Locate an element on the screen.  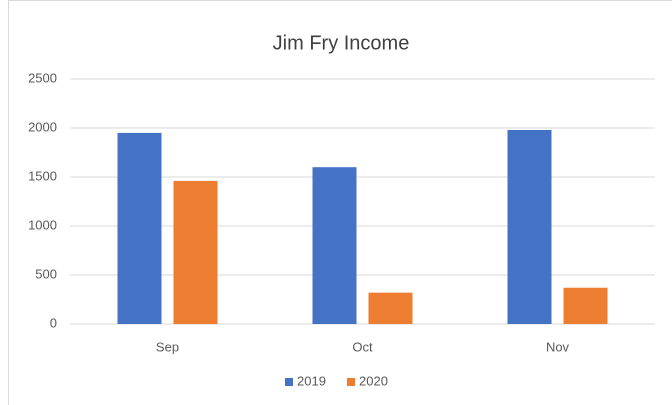
y-tick-label: 2000 is located at coordinates (42, 126).